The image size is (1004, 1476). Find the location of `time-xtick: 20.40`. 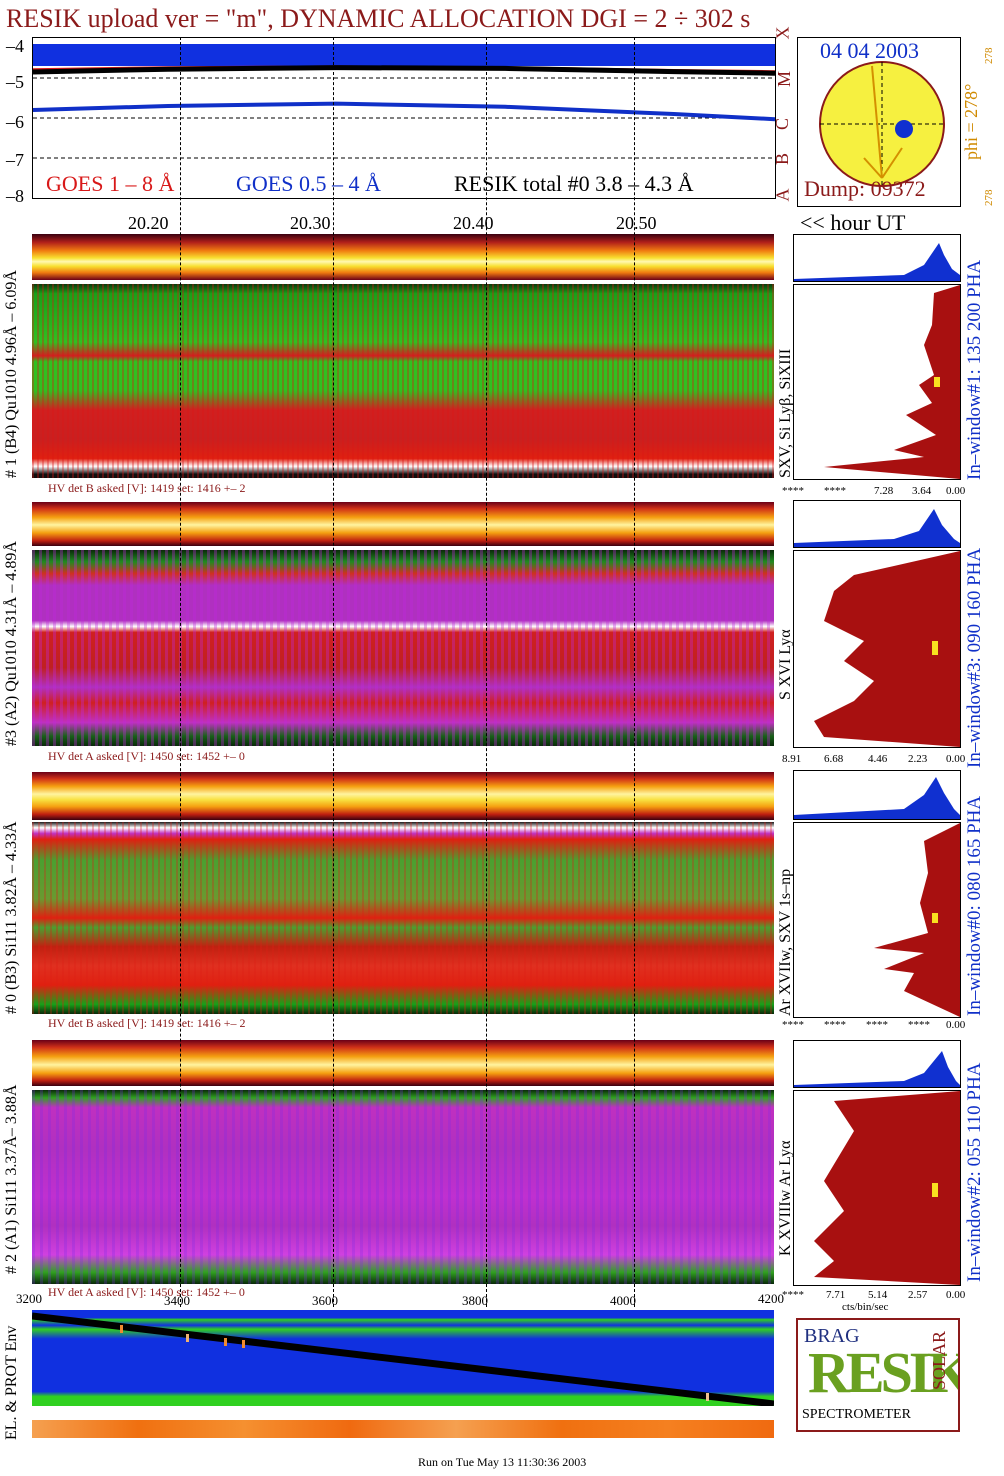

time-xtick: 20.40 is located at coordinates (473, 223).